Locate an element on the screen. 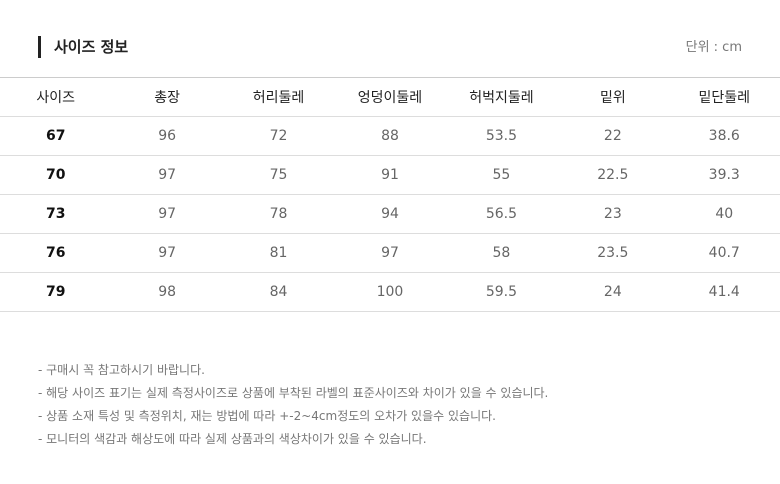 The image size is (780, 484). table-cell: 22 is located at coordinates (613, 136).